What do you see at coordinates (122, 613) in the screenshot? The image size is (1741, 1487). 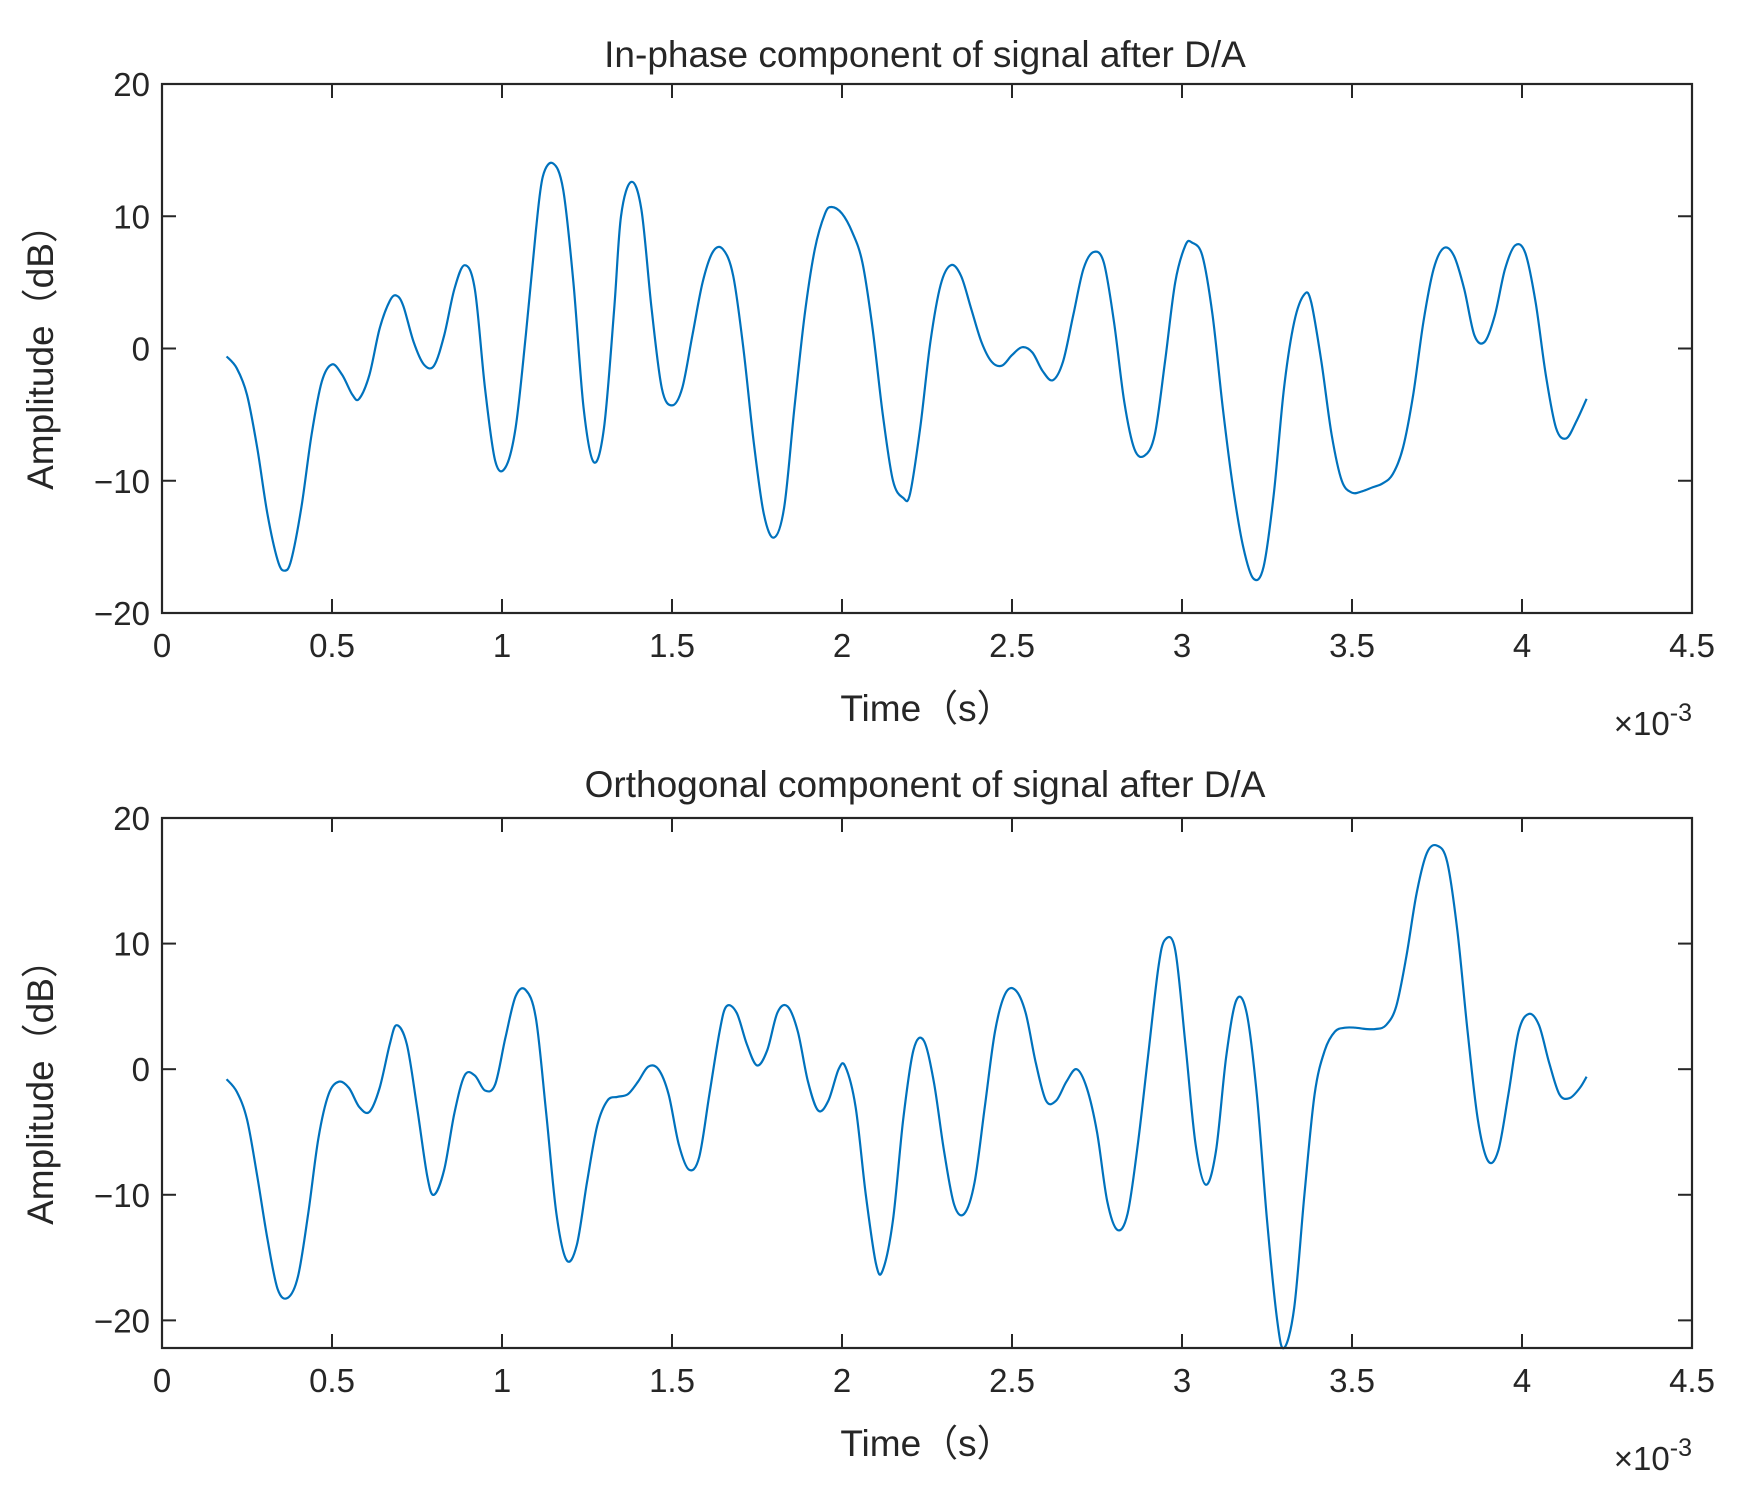 I see `in-phase-y-tick-label: −20` at bounding box center [122, 613].